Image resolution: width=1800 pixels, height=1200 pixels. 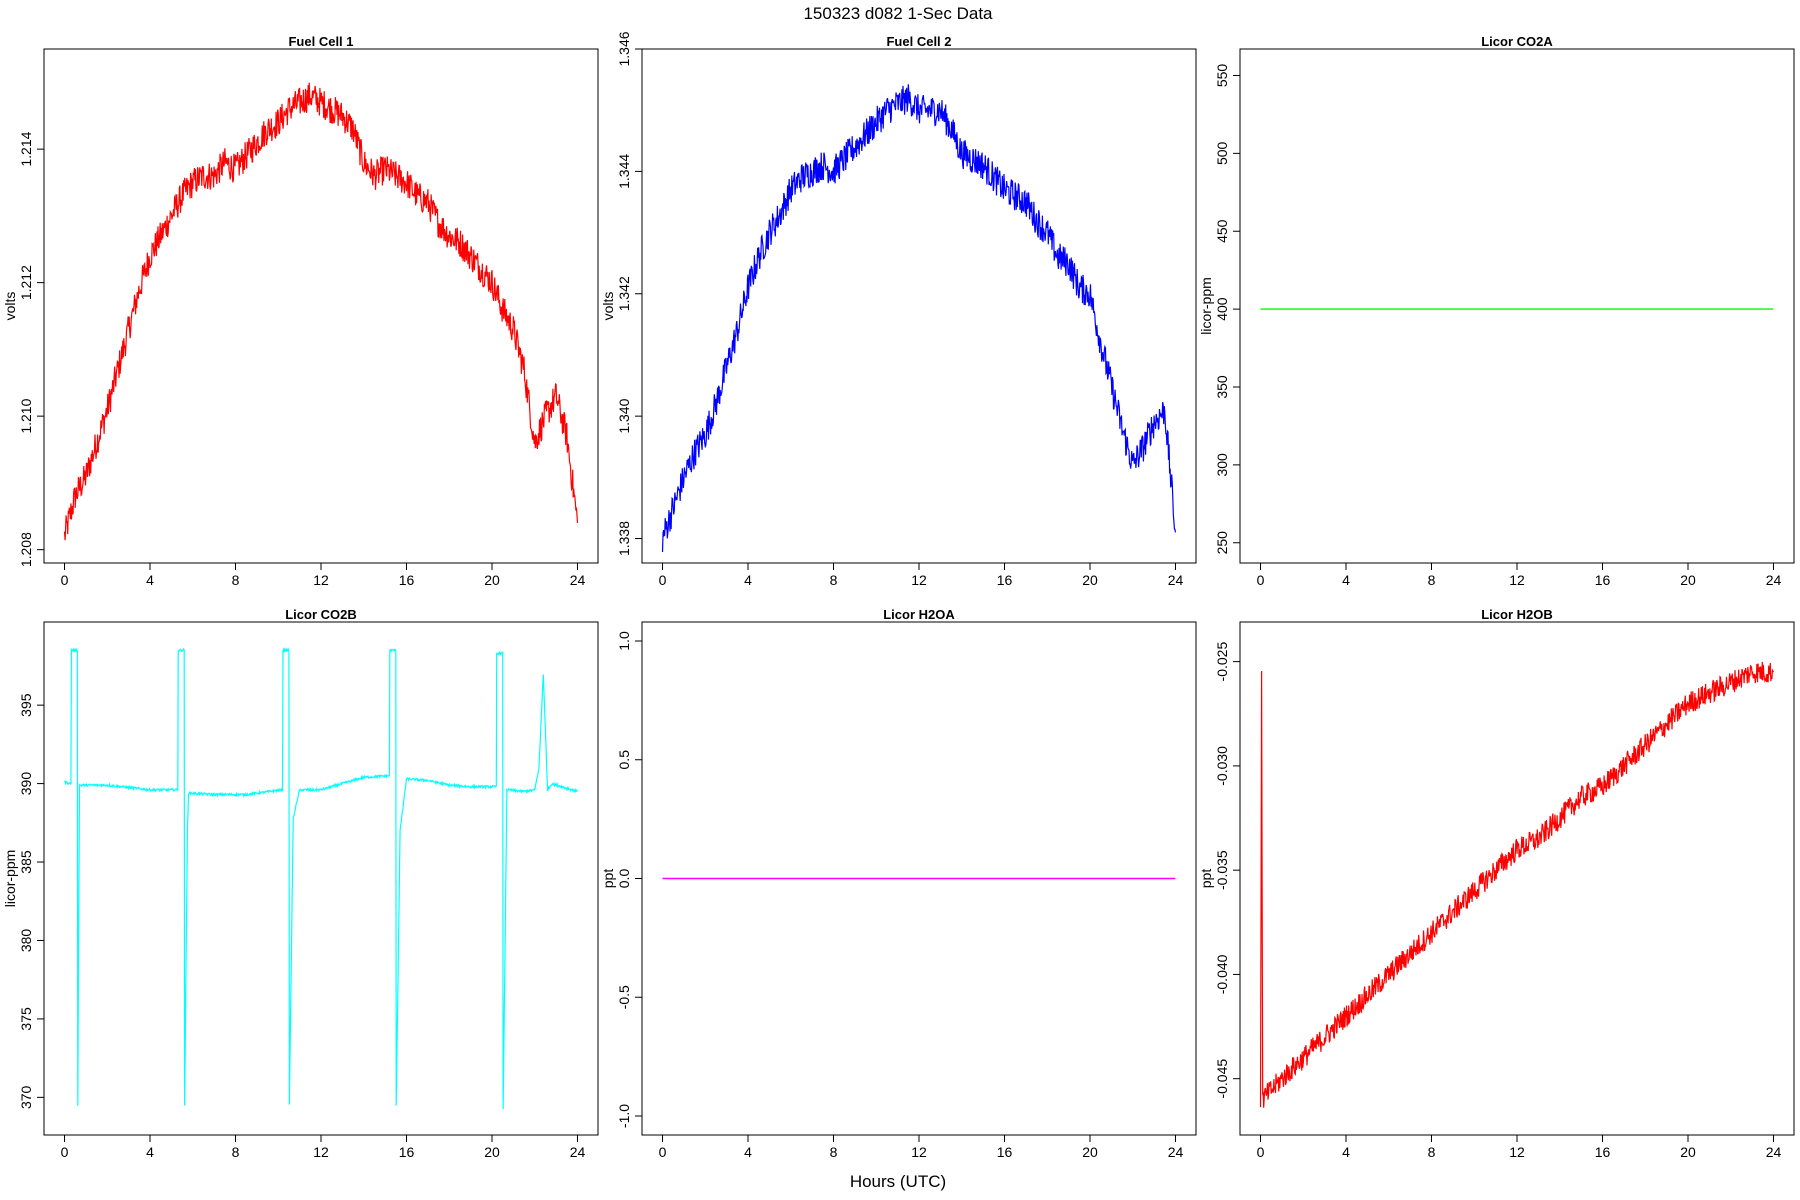 What do you see at coordinates (26, 415) in the screenshot?
I see `y-tick-label: 1.210` at bounding box center [26, 415].